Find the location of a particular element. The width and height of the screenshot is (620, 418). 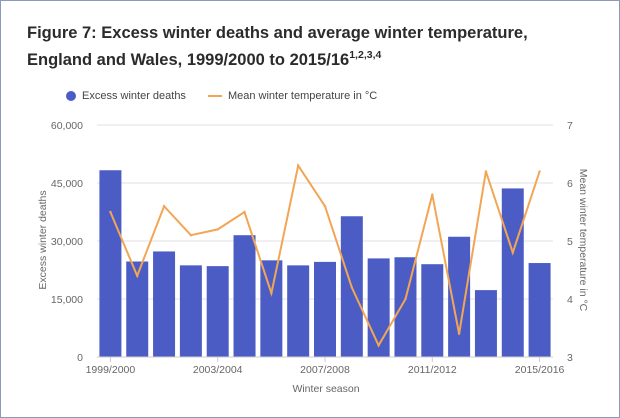

y-tick-label: 0 is located at coordinates (80, 358).